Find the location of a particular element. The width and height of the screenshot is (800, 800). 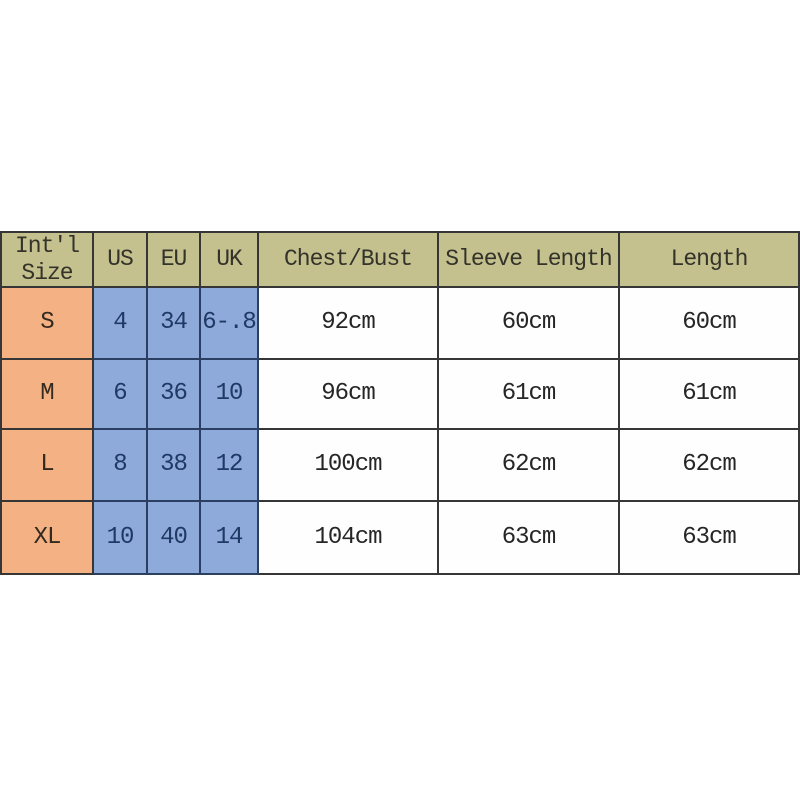

cell-m-length: 61cm is located at coordinates (709, 394).